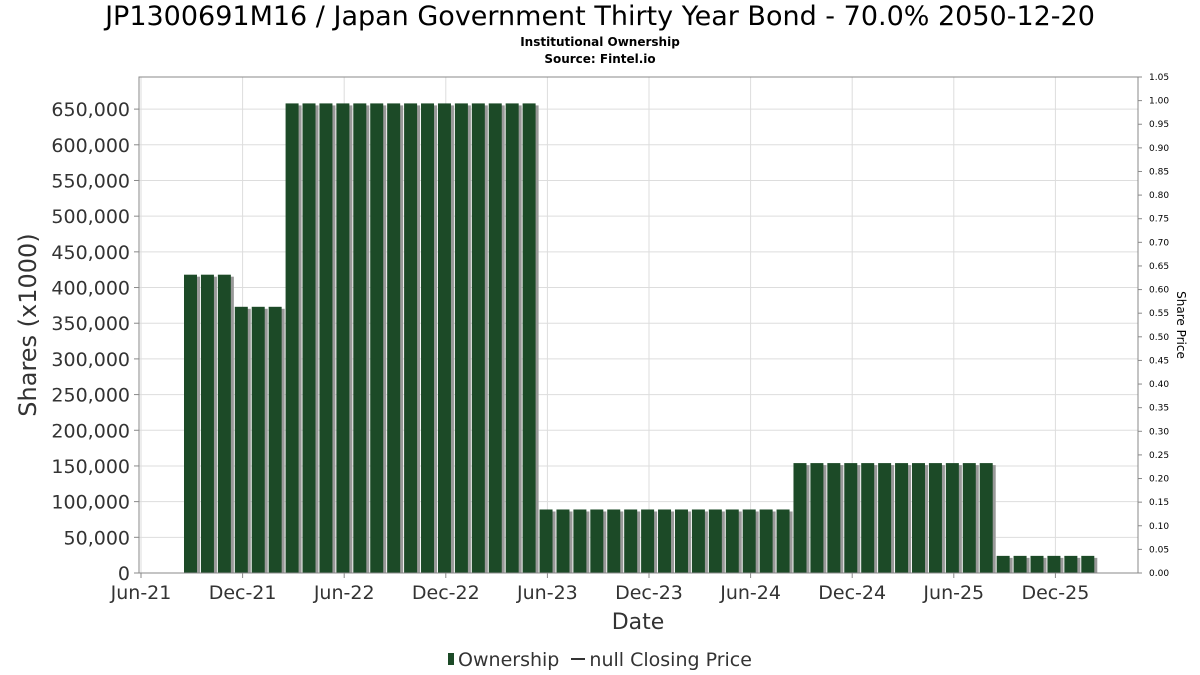 The image size is (1200, 675). I want to click on x-tick-label: Jun-25, so click(953, 593).